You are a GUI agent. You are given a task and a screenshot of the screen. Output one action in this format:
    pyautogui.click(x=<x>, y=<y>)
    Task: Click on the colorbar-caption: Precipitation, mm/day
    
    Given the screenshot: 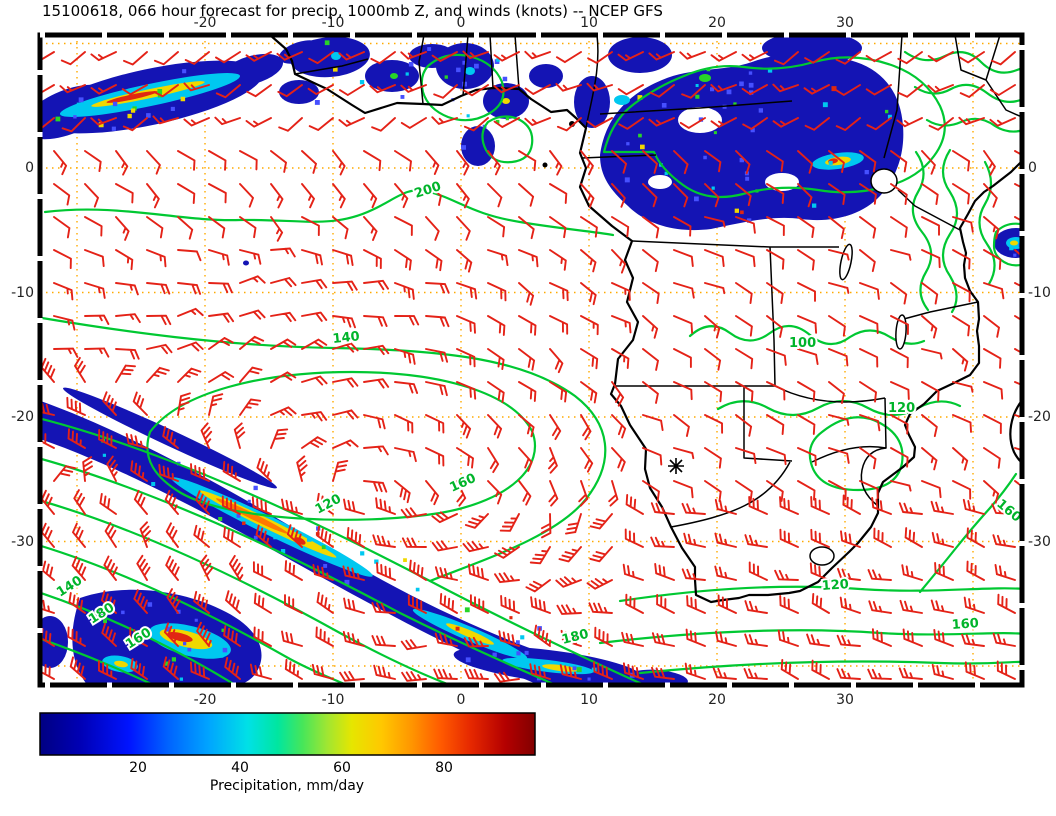 What is the action you would take?
    pyautogui.click(x=287, y=786)
    